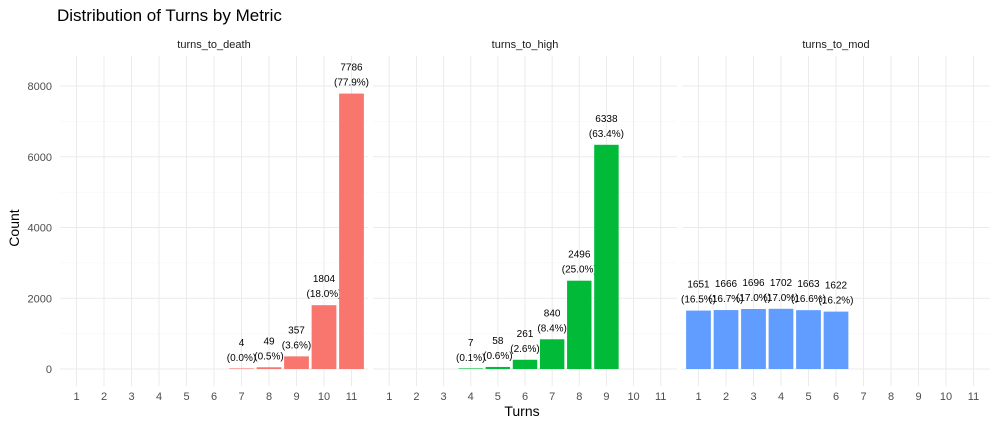 Image resolution: width=1000 pixels, height=426 pixels. What do you see at coordinates (49, 370) in the screenshot?
I see `y-tick-label: 0` at bounding box center [49, 370].